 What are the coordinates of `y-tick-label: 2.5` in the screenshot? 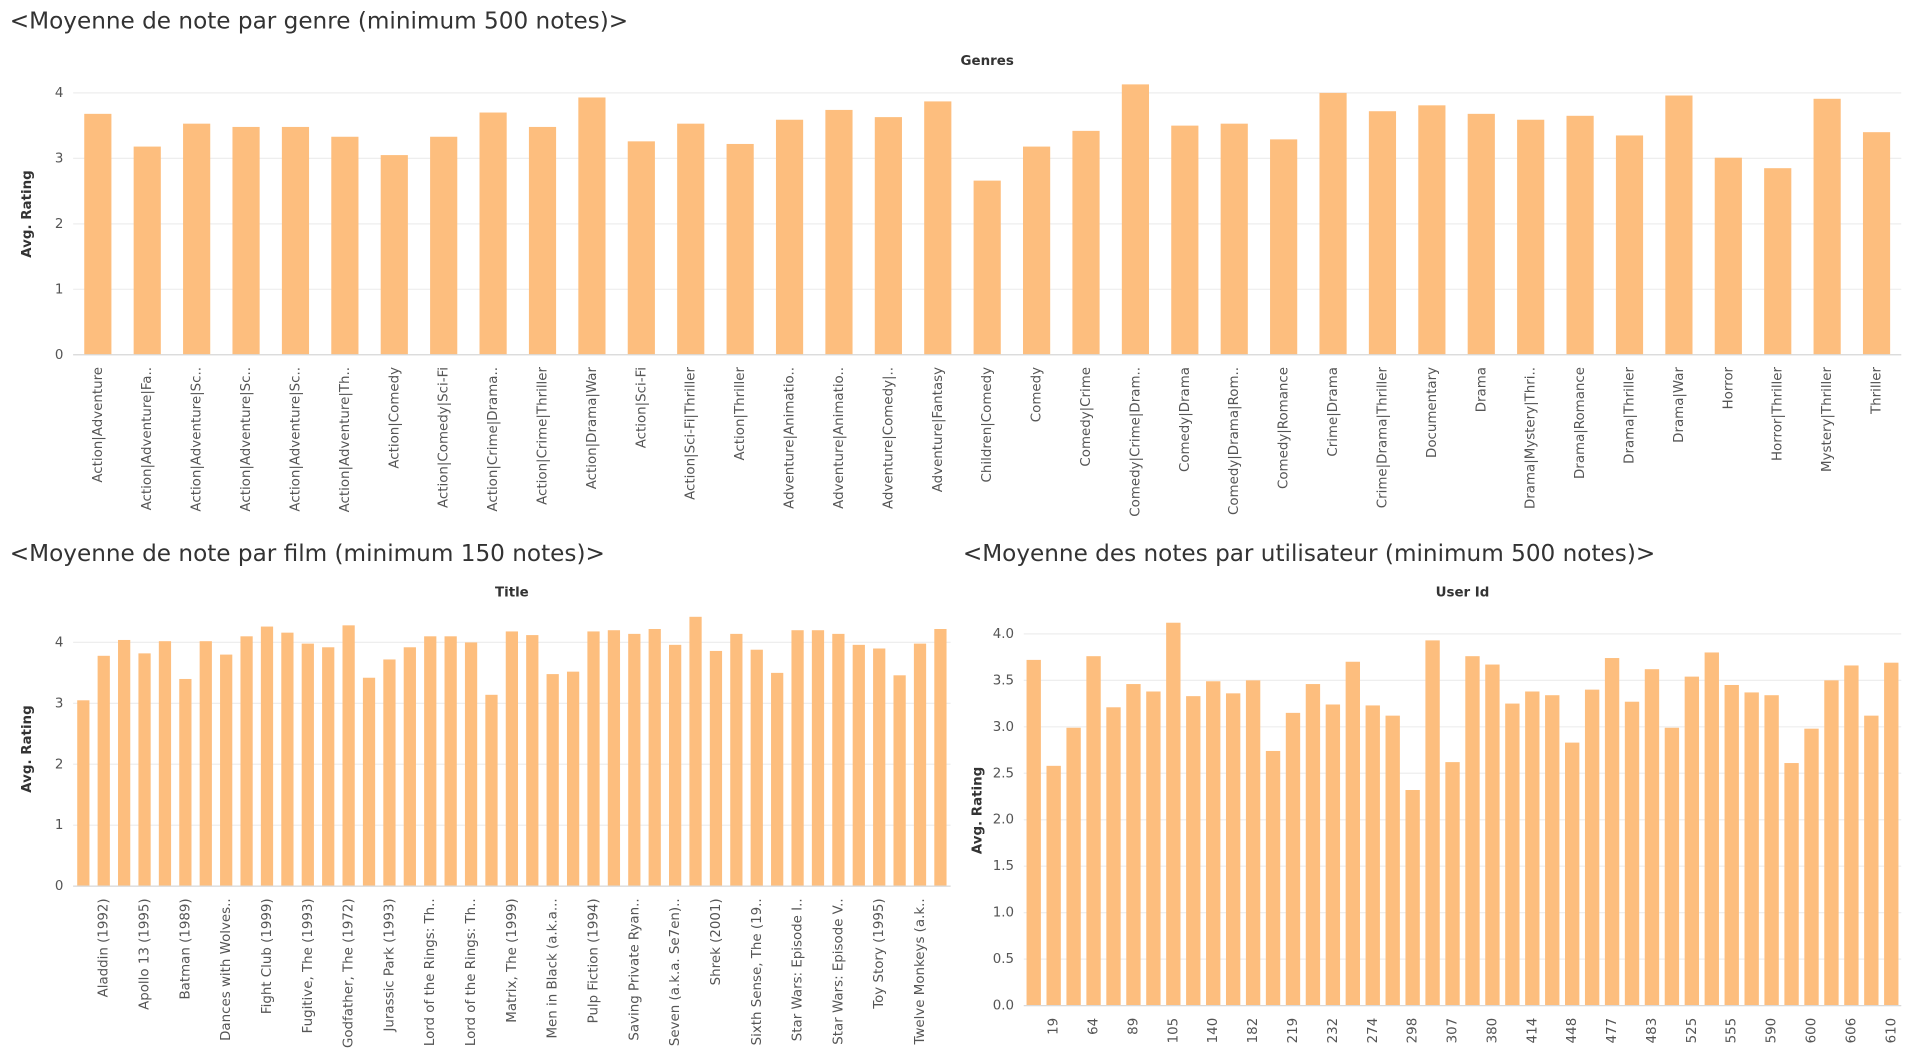 It's located at (1003, 773).